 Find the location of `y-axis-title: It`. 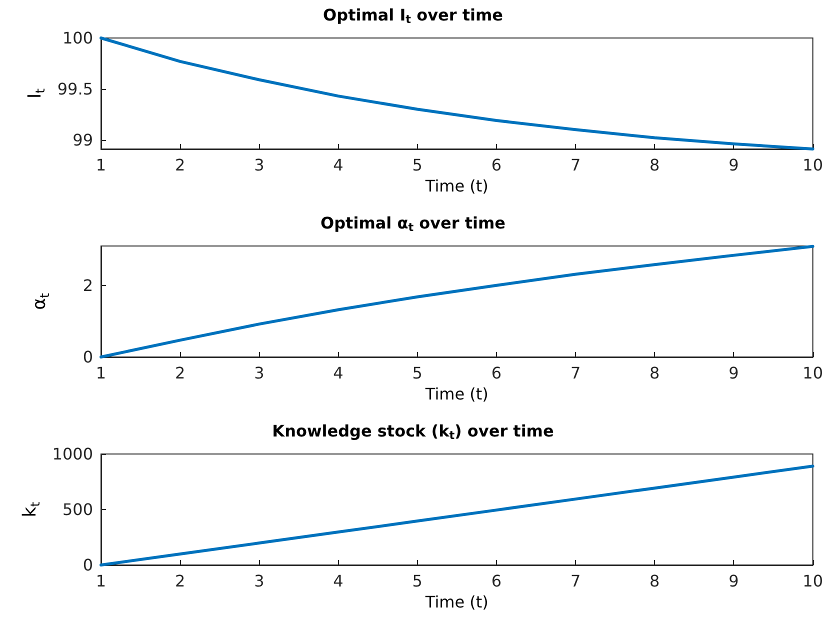

y-axis-title: It is located at coordinates (36, 93).